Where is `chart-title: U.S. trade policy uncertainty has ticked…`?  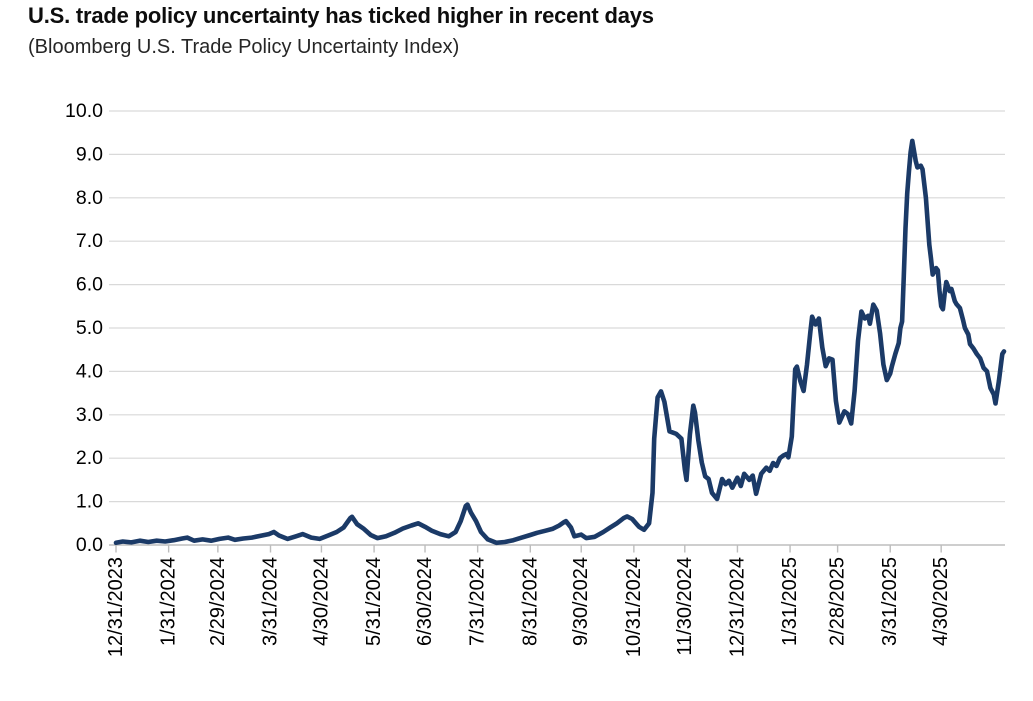 chart-title: U.S. trade policy uncertainty has ticked… is located at coordinates (341, 15).